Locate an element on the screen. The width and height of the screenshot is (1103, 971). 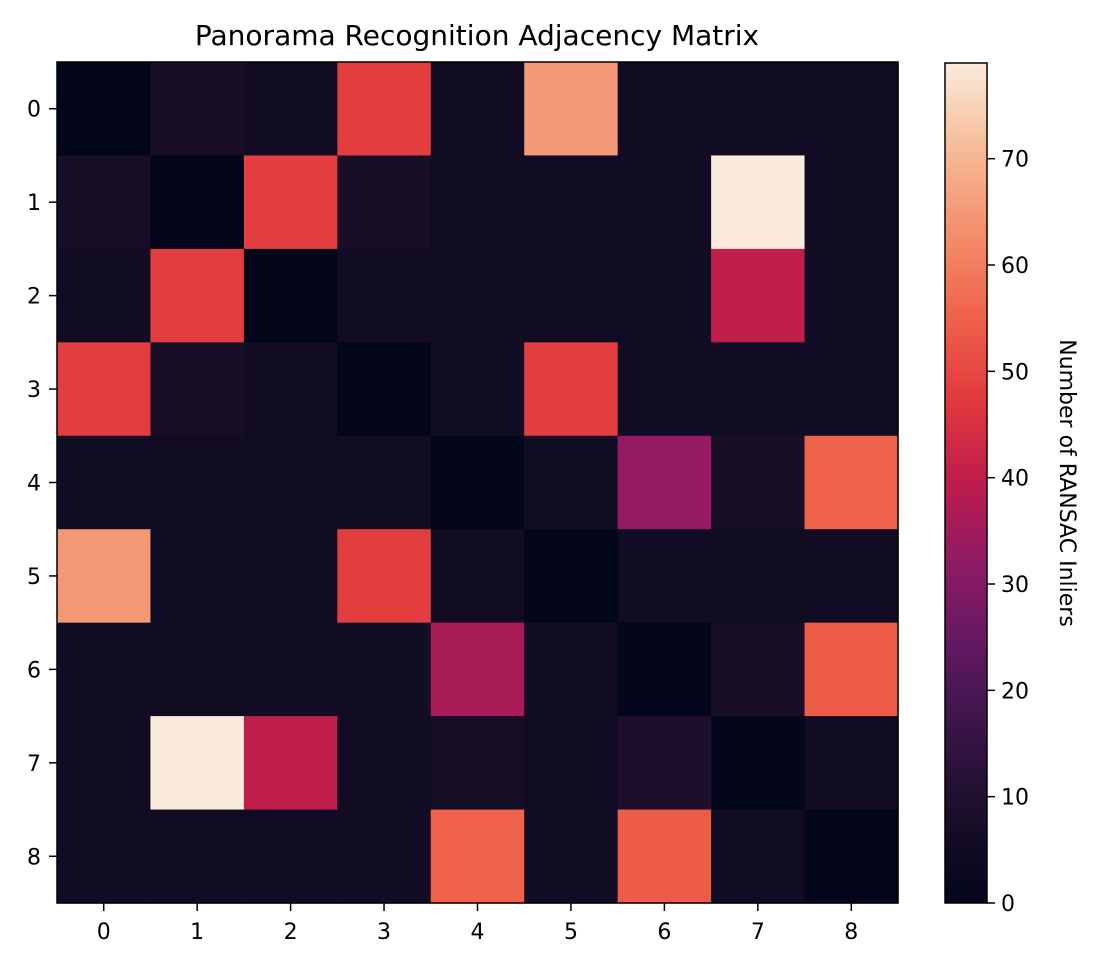
y-tick-label: 8 is located at coordinates (34, 857).